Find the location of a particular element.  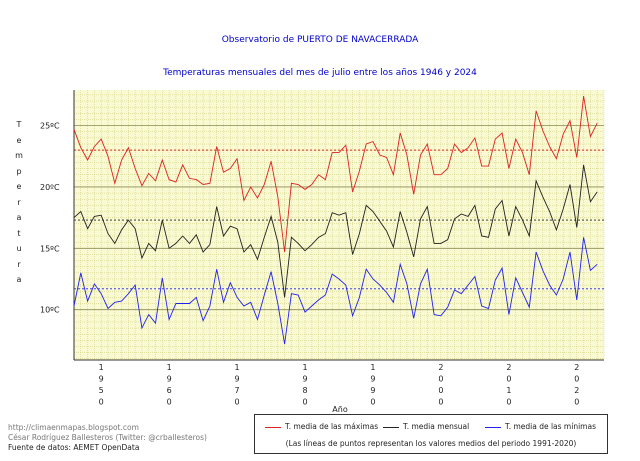

y-tick-label: 15ºC is located at coordinates (50, 248).